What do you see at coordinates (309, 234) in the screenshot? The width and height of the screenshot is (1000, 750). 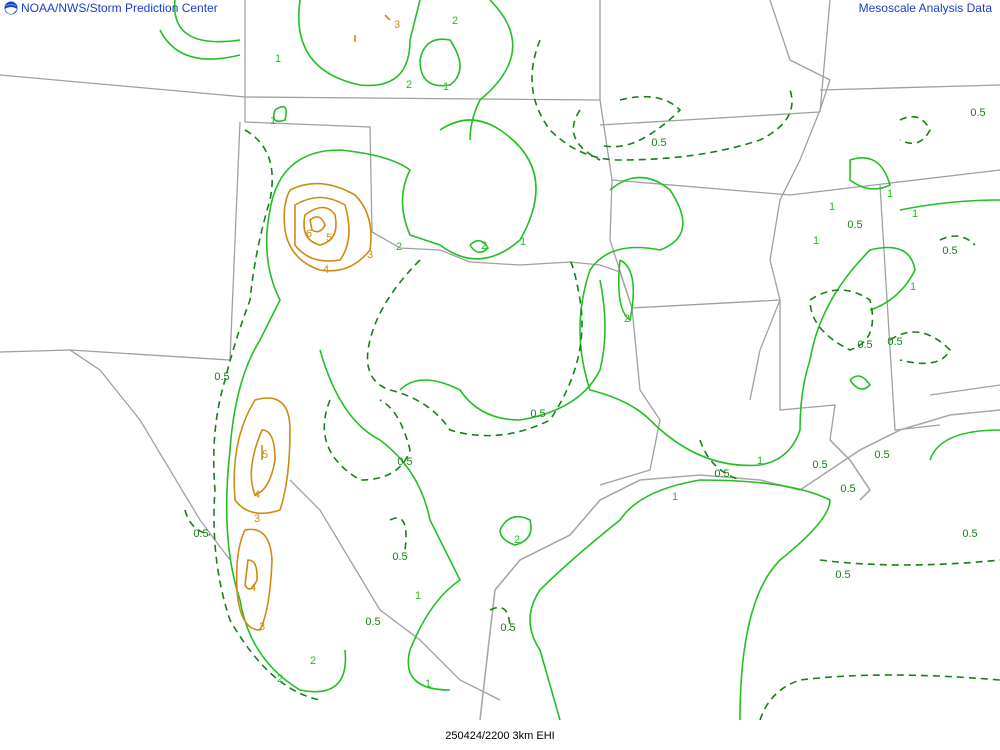 I see `contour-label: 6` at bounding box center [309, 234].